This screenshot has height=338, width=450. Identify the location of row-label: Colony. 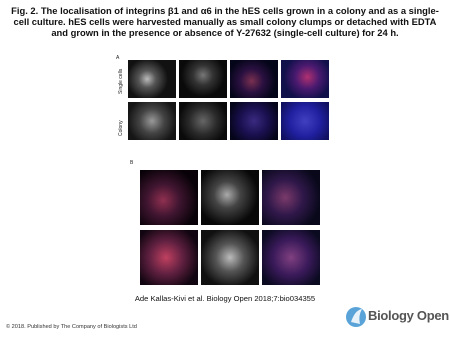
(121, 128).